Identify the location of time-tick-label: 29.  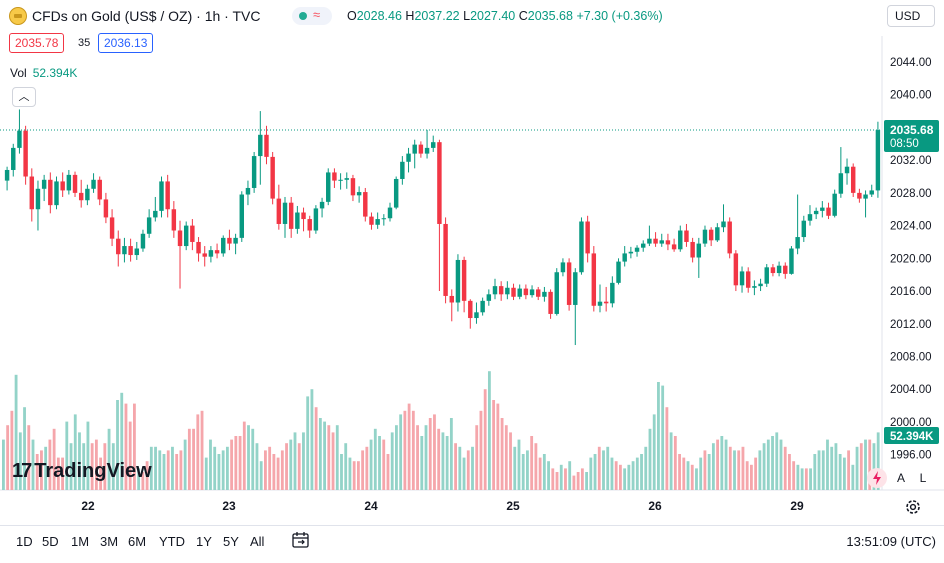
(797, 506).